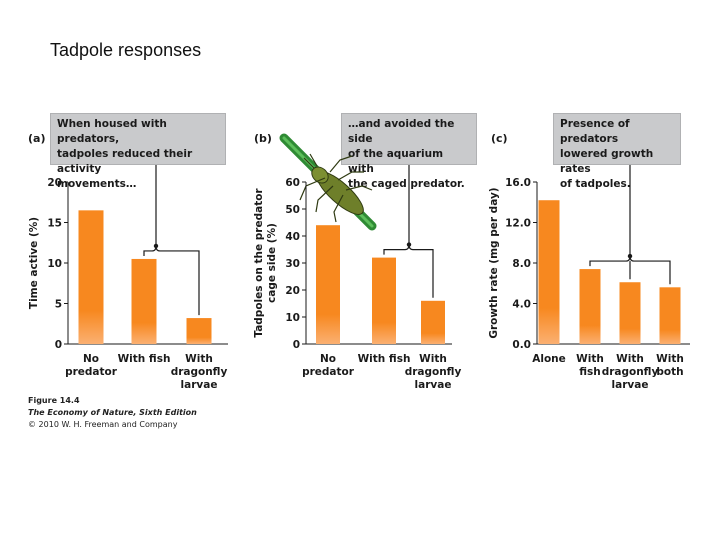 This screenshot has width=720, height=540. Describe the element at coordinates (499, 138) in the screenshot. I see `panel-c-letter: (c)` at that location.